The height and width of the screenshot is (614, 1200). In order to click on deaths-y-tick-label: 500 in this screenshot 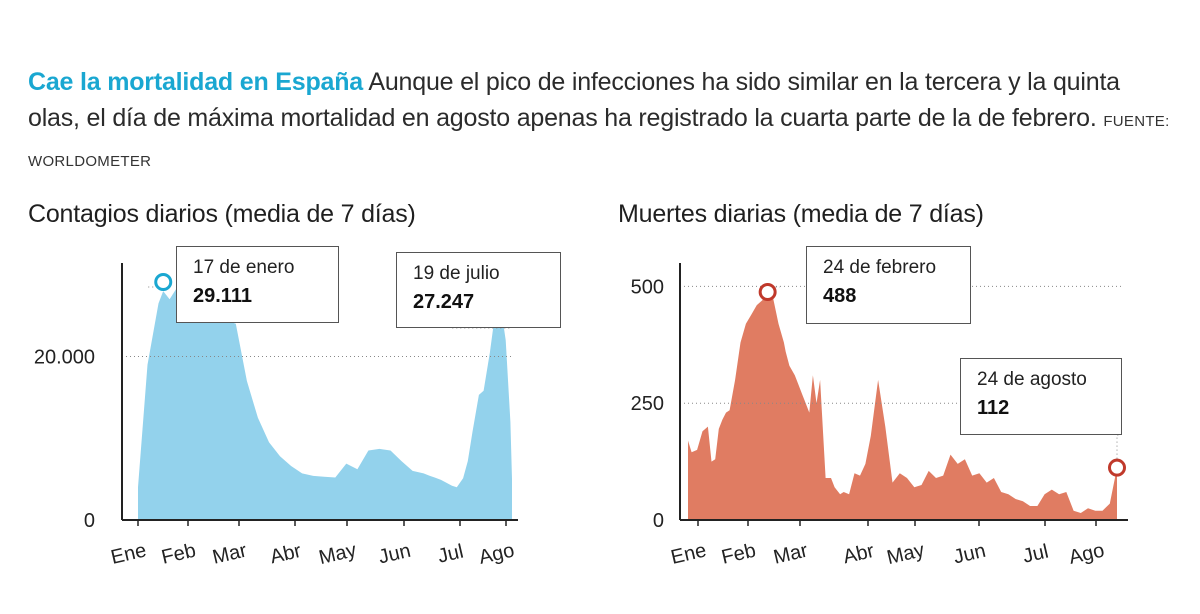, I will do `click(647, 287)`.